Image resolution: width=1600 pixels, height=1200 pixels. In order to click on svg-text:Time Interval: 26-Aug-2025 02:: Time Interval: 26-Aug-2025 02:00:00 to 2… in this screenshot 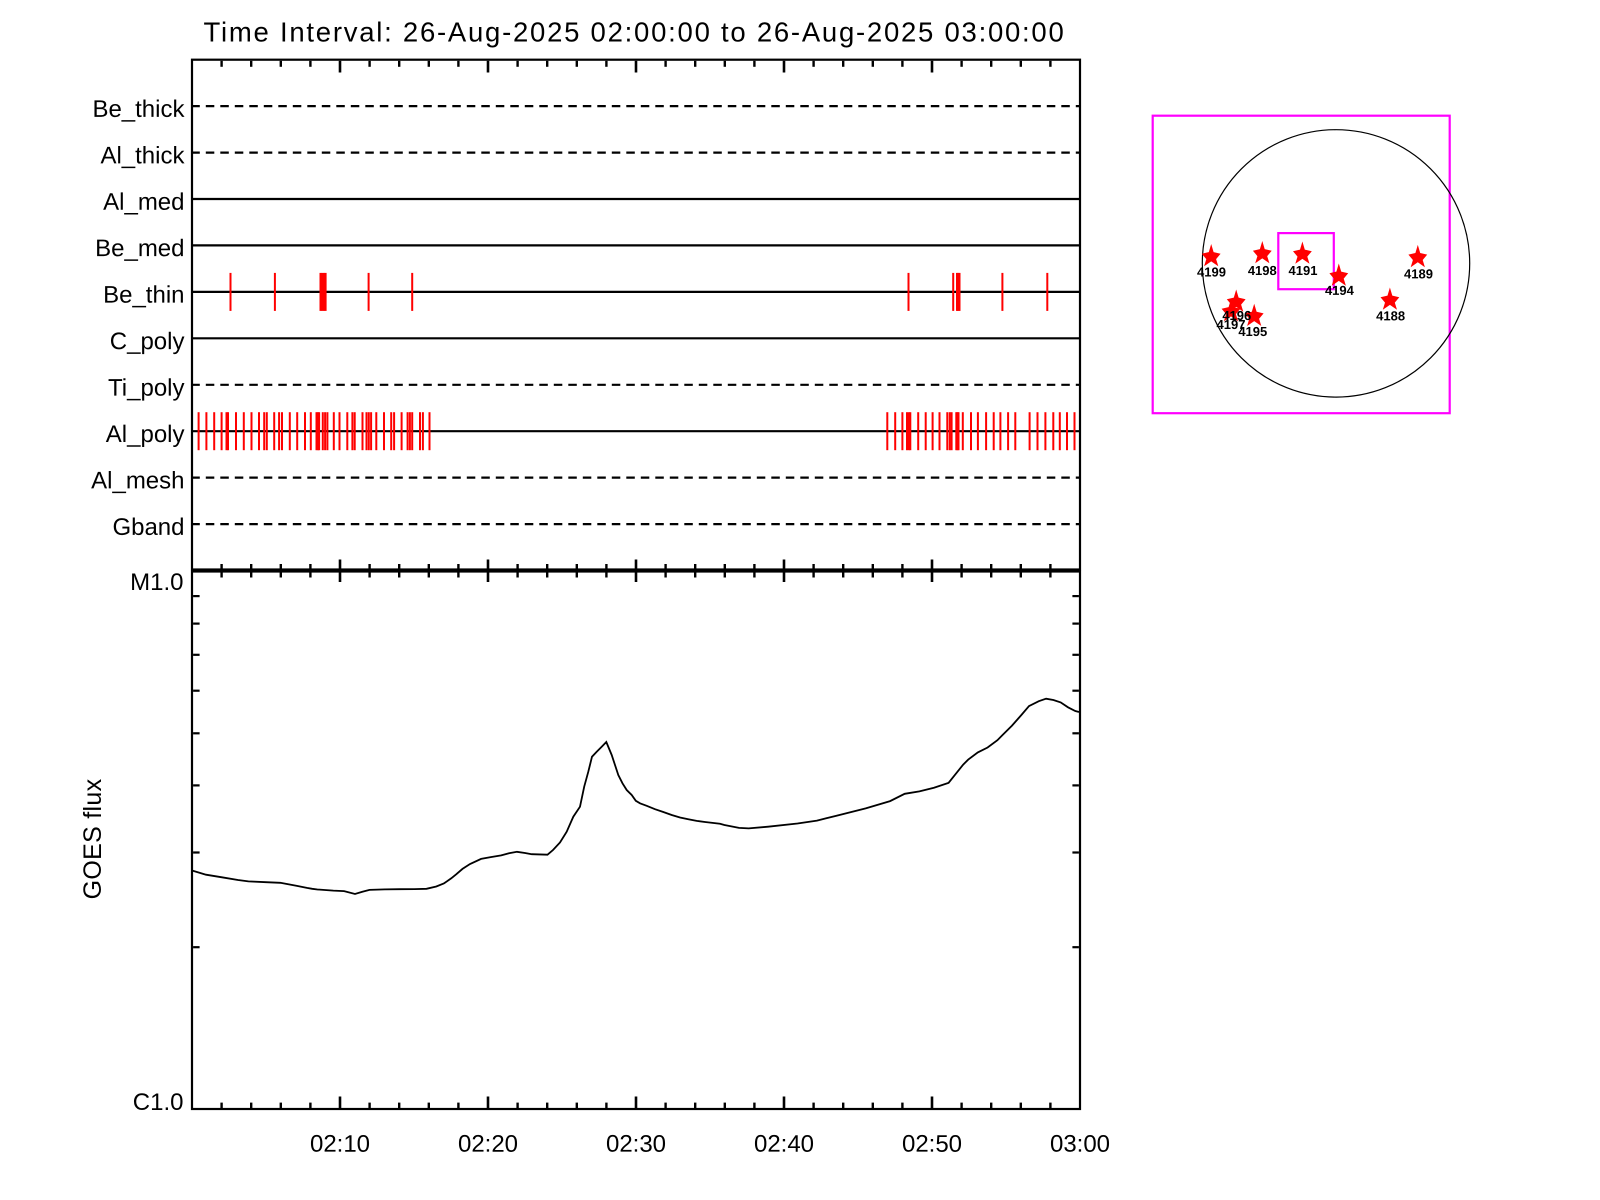, I will do `click(634, 32)`.